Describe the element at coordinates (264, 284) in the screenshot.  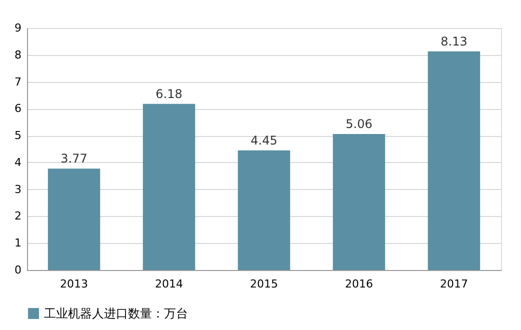
I see `x-tick-label: 2015` at that location.